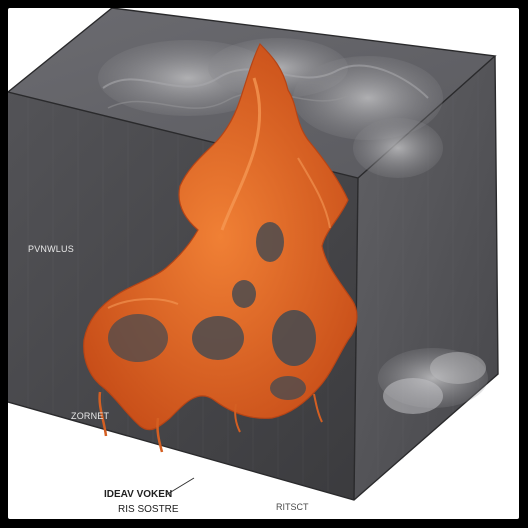  Describe the element at coordinates (292, 507) in the screenshot. I see `caption-line-3: RITSCT` at that location.